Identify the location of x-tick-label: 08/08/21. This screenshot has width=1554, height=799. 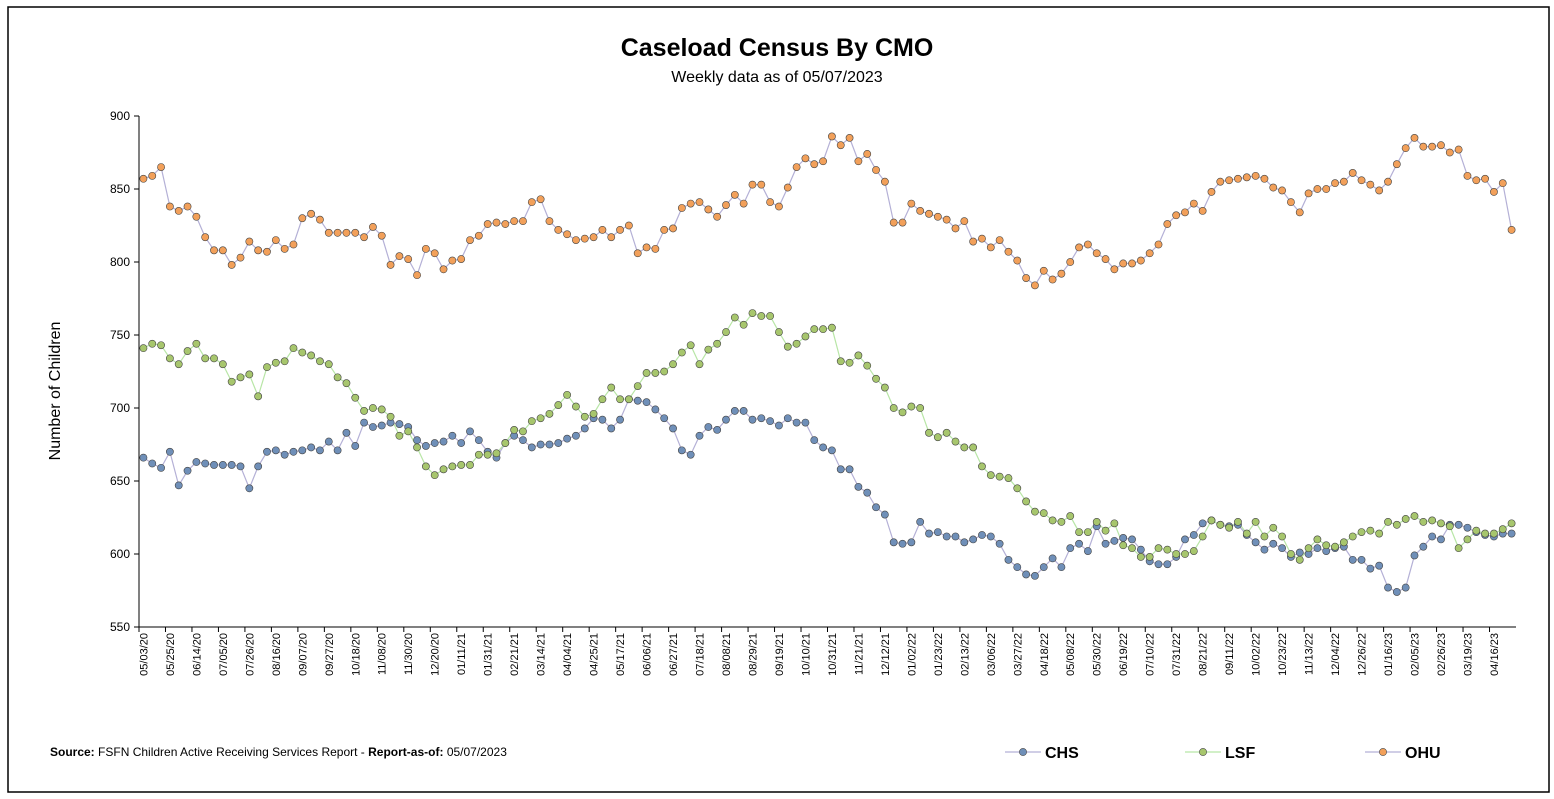
(727, 654).